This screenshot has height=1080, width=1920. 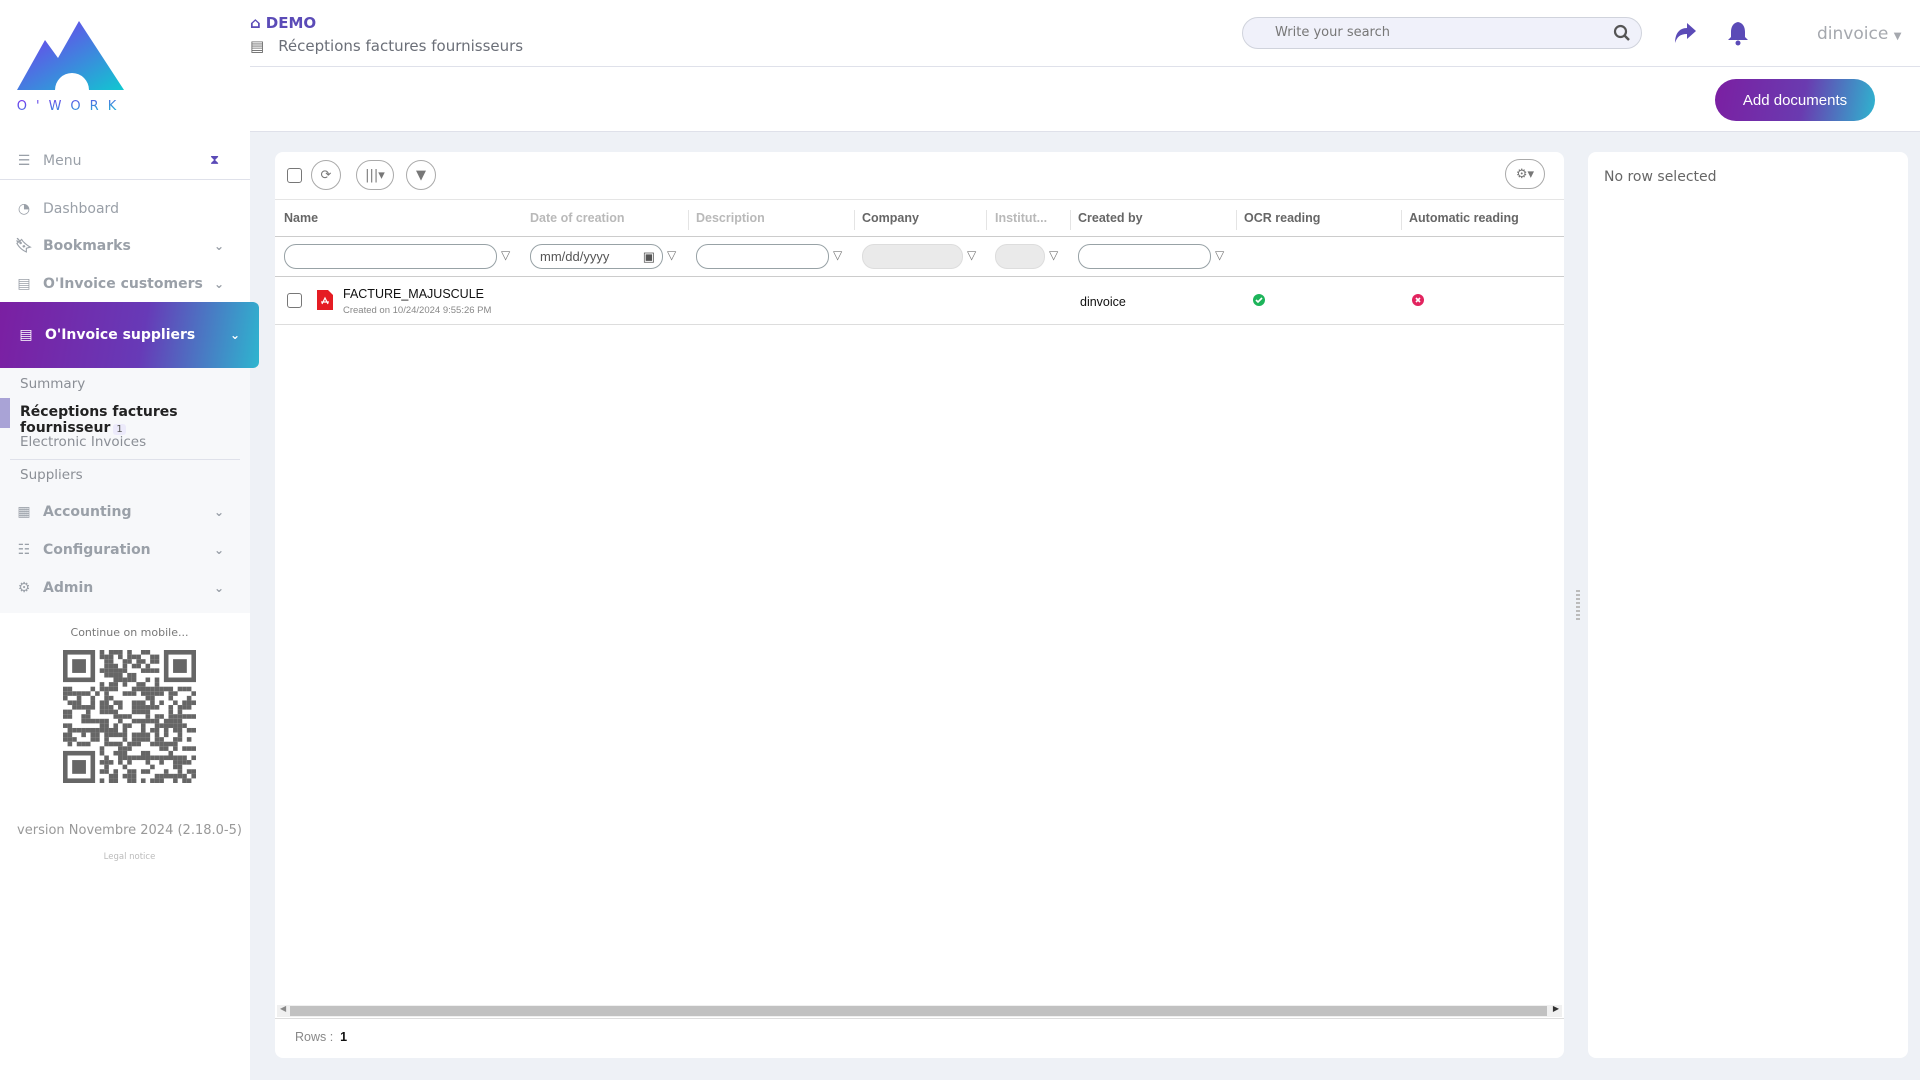 What do you see at coordinates (119, 429) in the screenshot?
I see `count-badge: 1` at bounding box center [119, 429].